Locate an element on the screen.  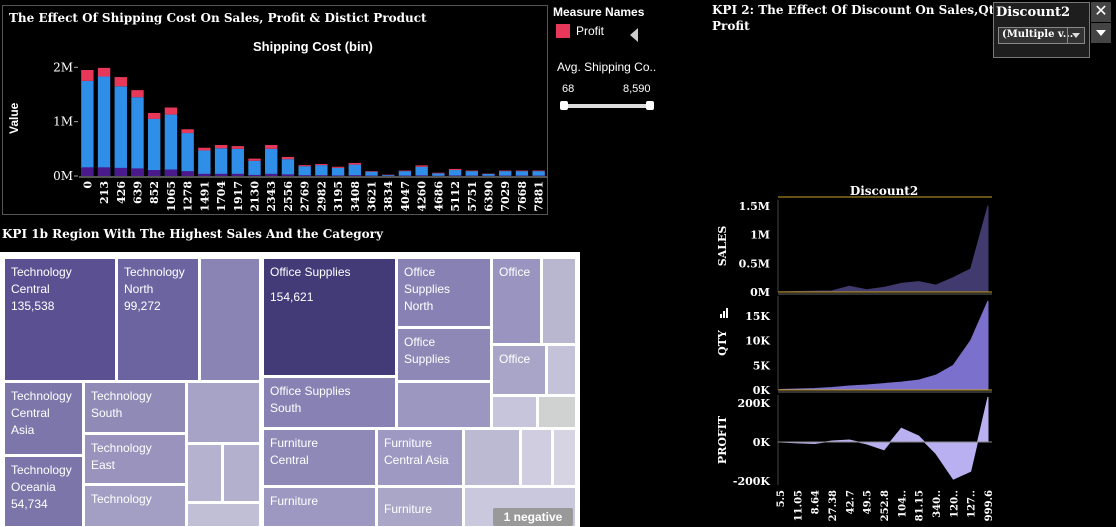
treemap-tile: Office Supplies South is located at coordinates (329, 402).